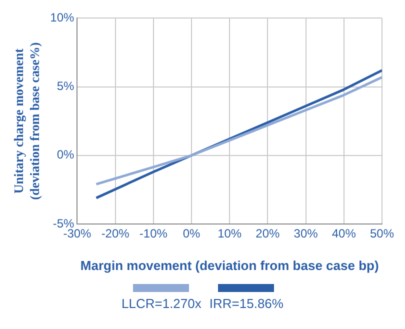 This screenshot has height=329, width=405. What do you see at coordinates (382, 233) in the screenshot?
I see `x-tick-label: 50%` at bounding box center [382, 233].